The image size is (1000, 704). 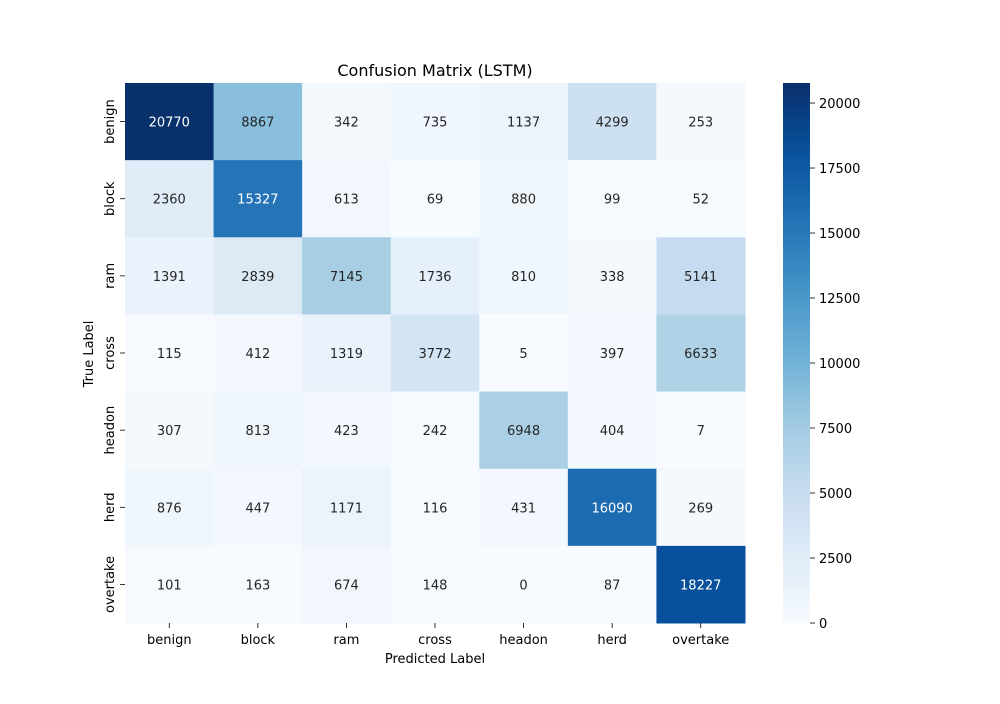 What do you see at coordinates (612, 276) in the screenshot?
I see `heatmap-cell-ram-herd` at bounding box center [612, 276].